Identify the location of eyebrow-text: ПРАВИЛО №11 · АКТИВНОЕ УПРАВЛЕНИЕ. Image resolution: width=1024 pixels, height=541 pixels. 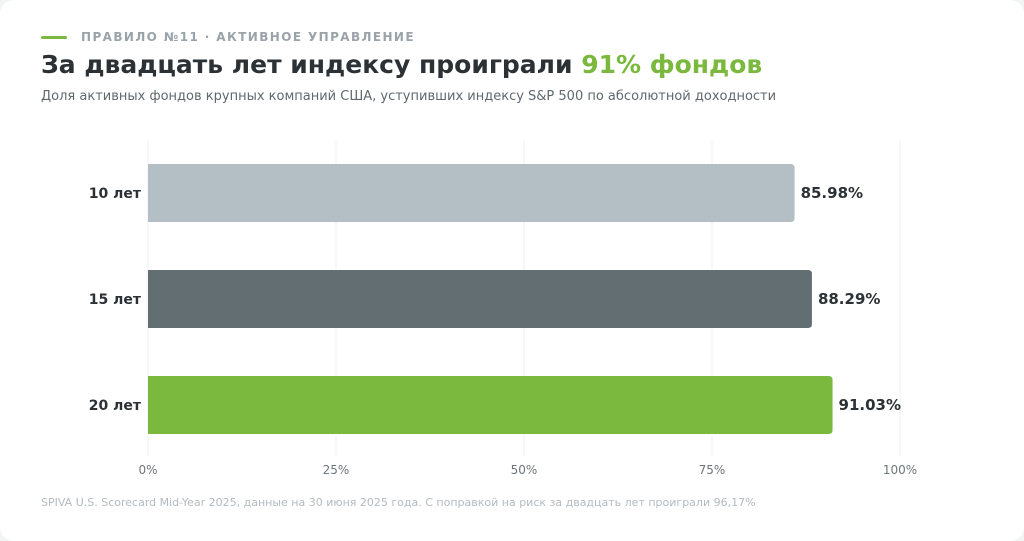
(248, 37).